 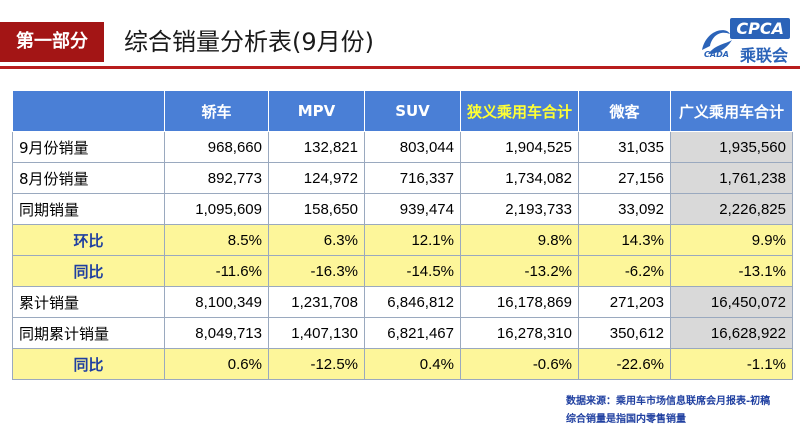 I want to click on table-cell: 16,450,072, so click(x=731, y=302).